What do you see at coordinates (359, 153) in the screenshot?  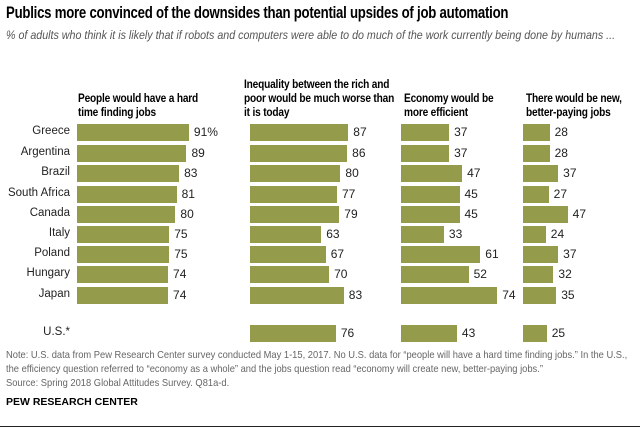 I see `data-label: 86` at bounding box center [359, 153].